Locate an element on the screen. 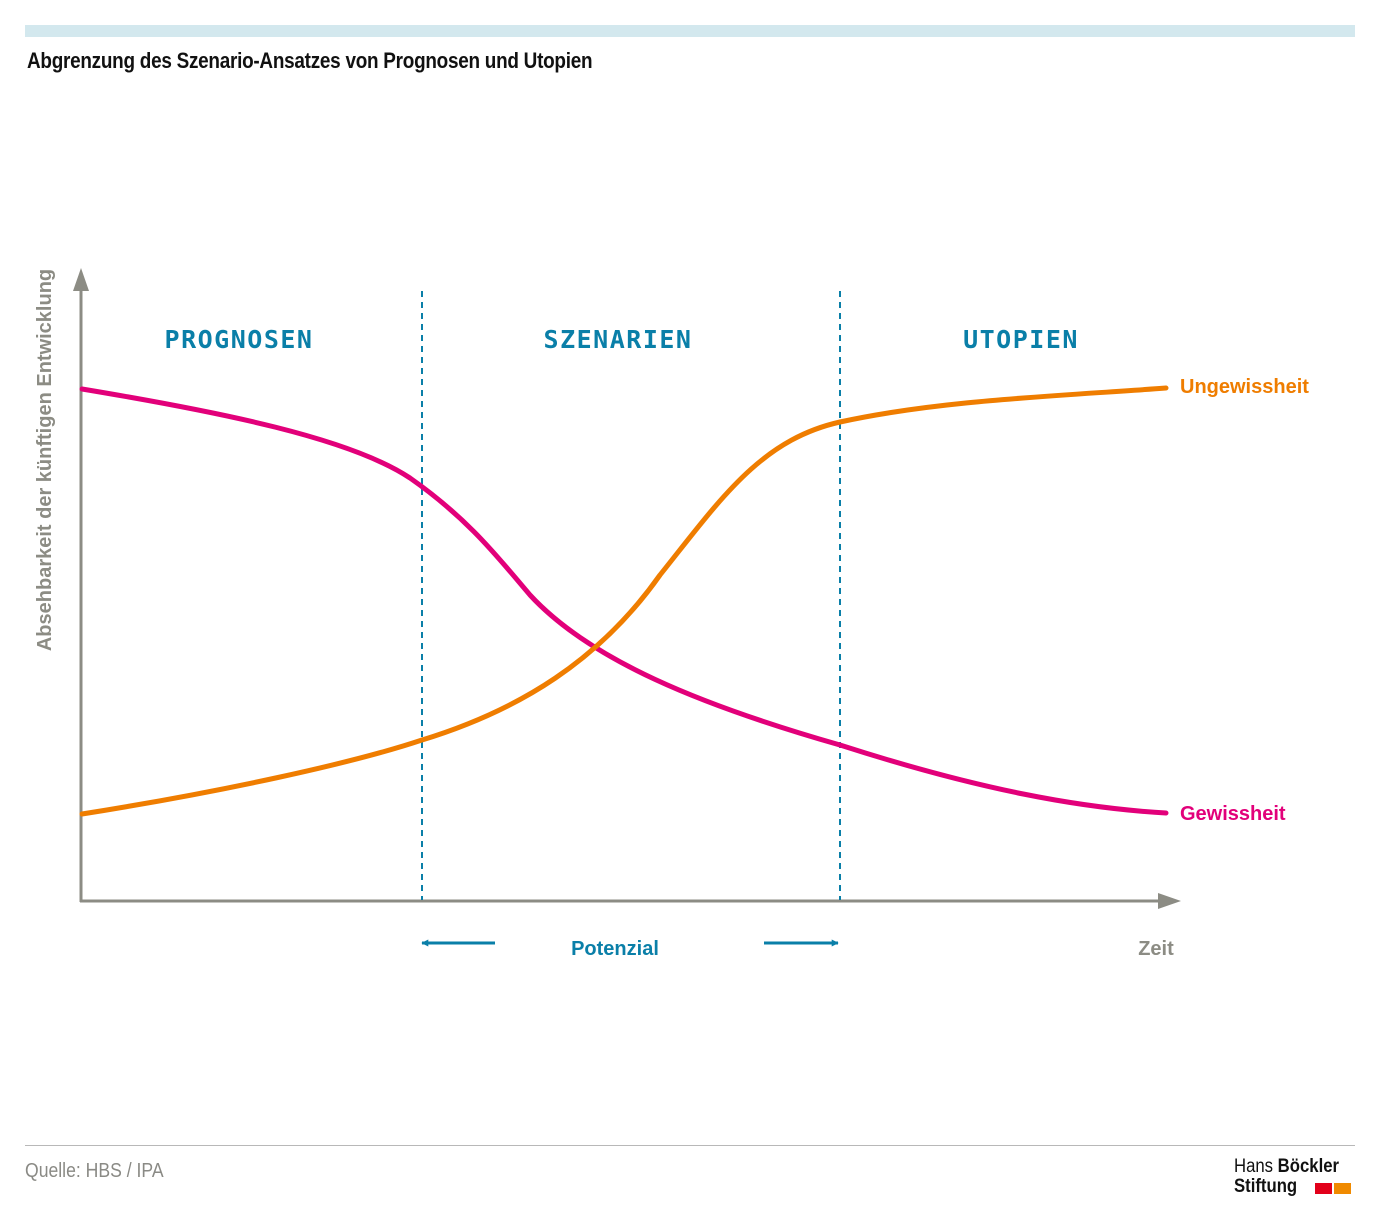 The height and width of the screenshot is (1213, 1380). certainty-label: Gewissheit is located at coordinates (1233, 814).